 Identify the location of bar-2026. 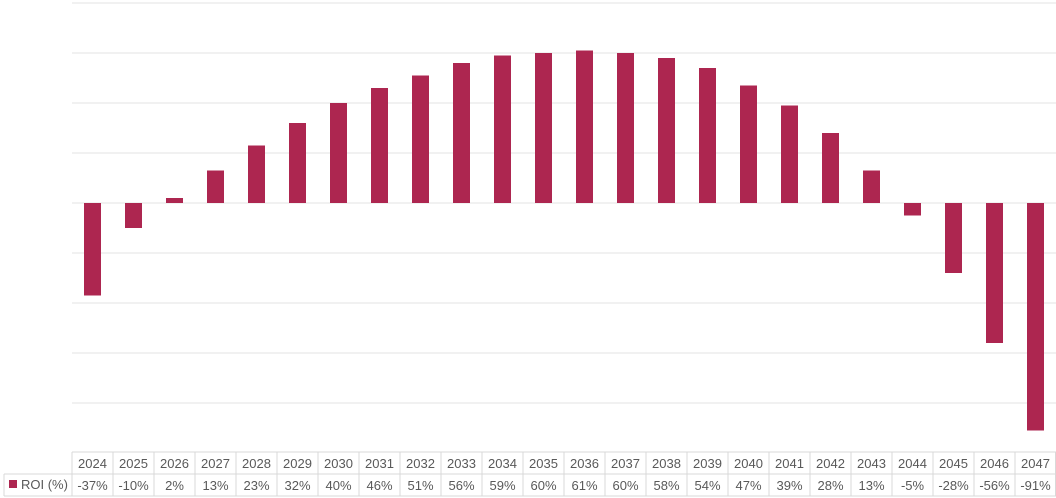
(174, 200).